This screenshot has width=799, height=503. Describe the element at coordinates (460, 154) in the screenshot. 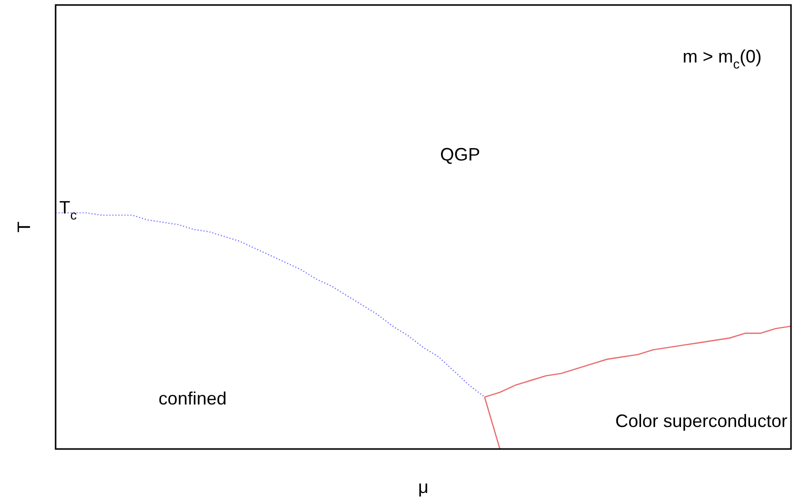

I see `text: QGP` at that location.